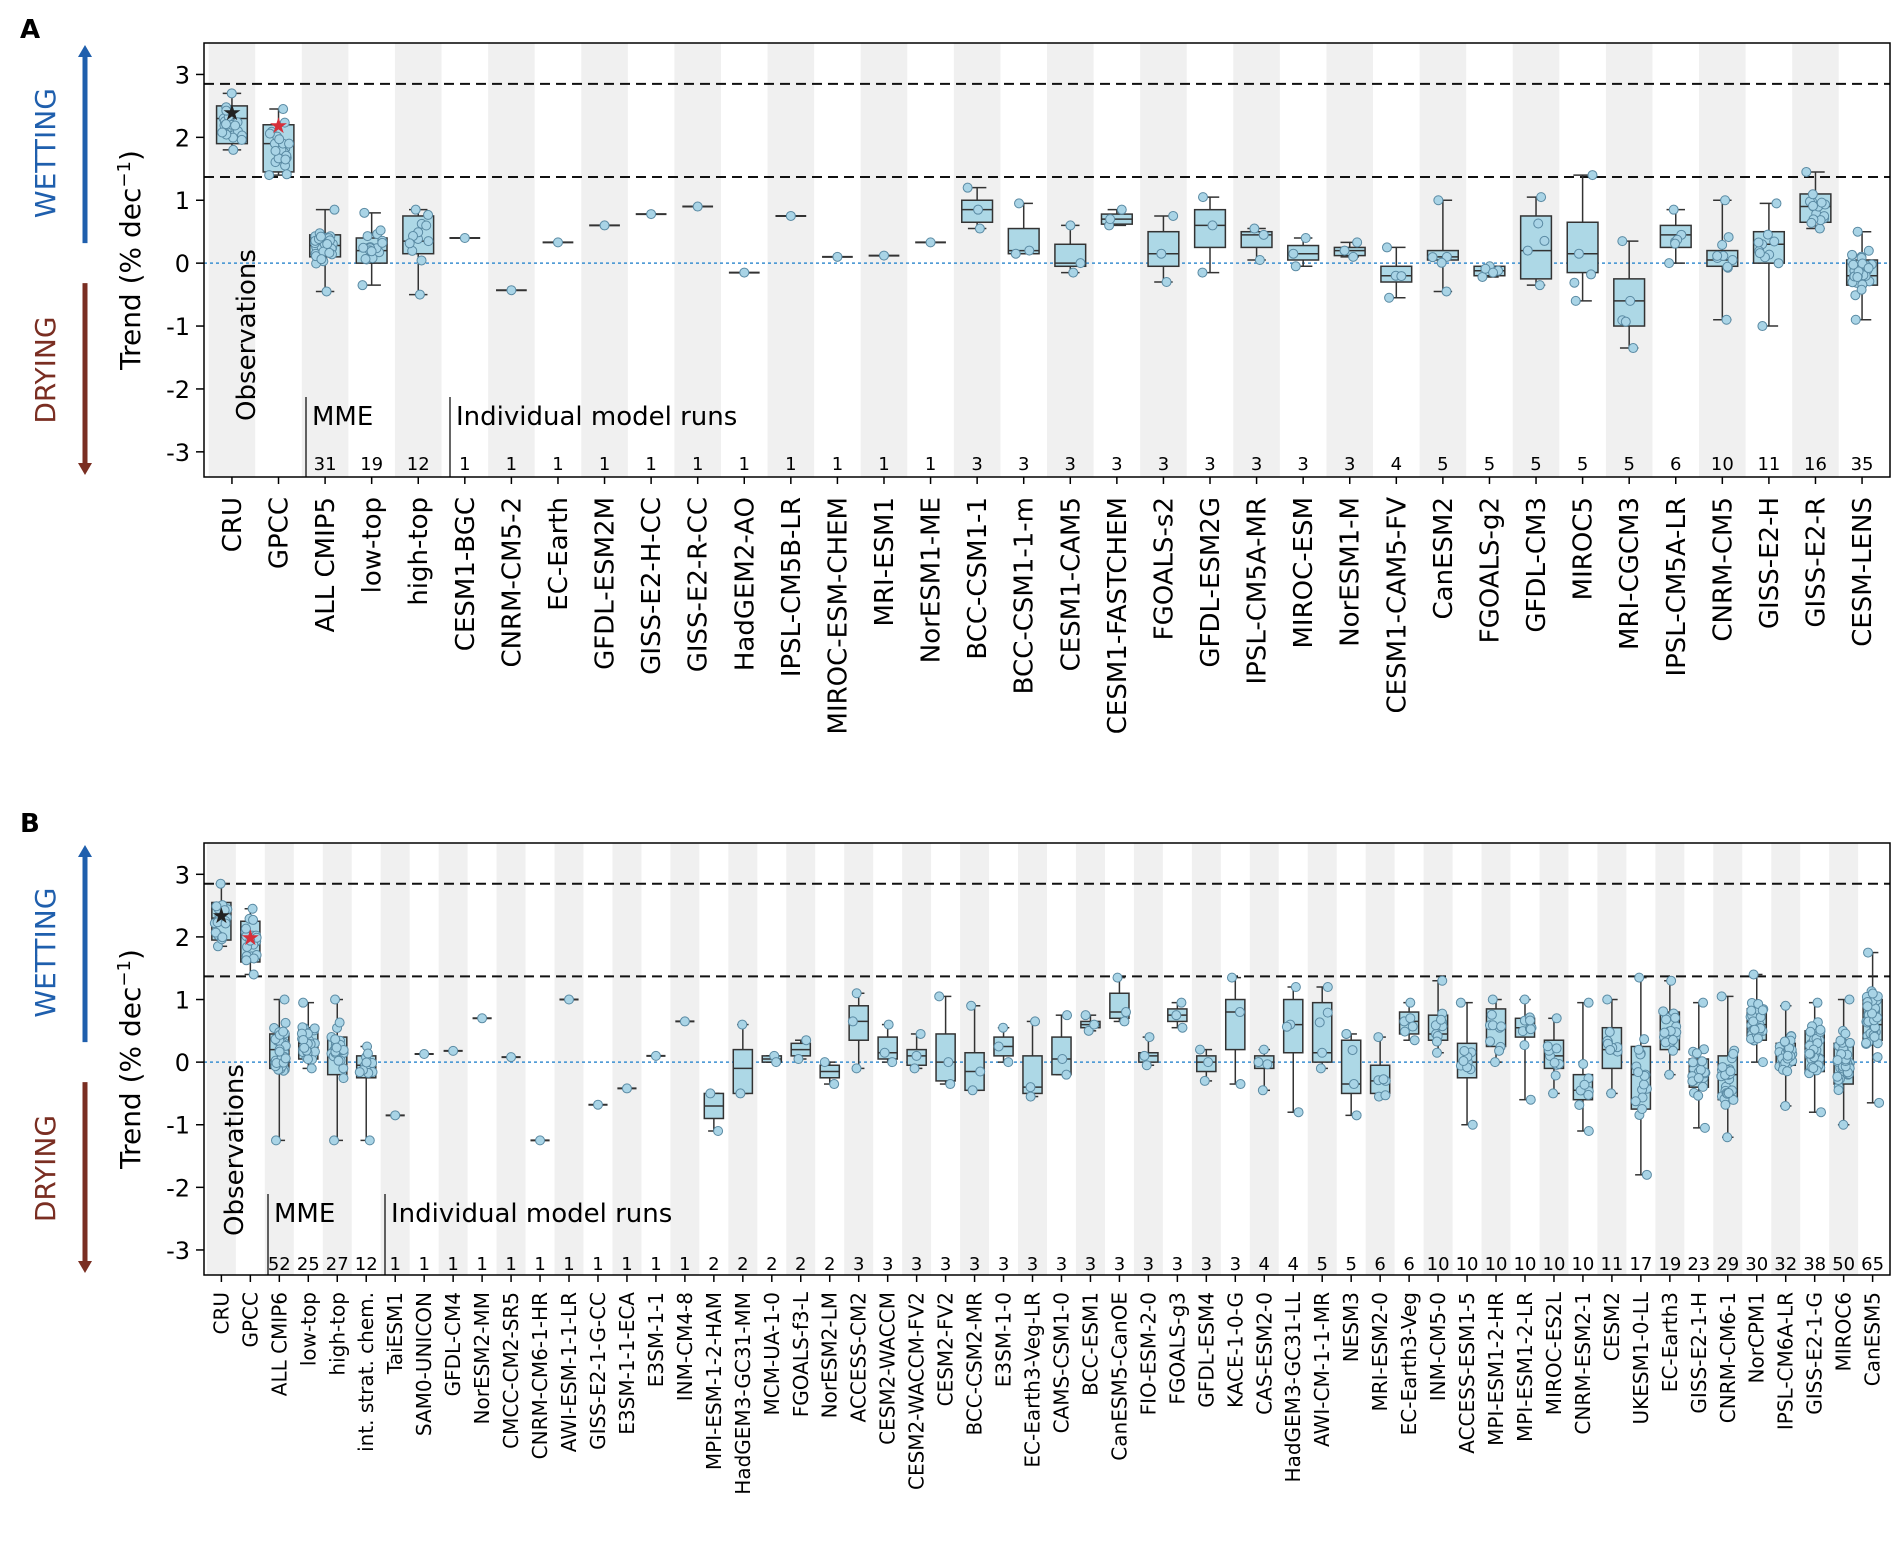  What do you see at coordinates (453, 1344) in the screenshot?
I see `x-tick-label: GFDL-CM4` at bounding box center [453, 1344].